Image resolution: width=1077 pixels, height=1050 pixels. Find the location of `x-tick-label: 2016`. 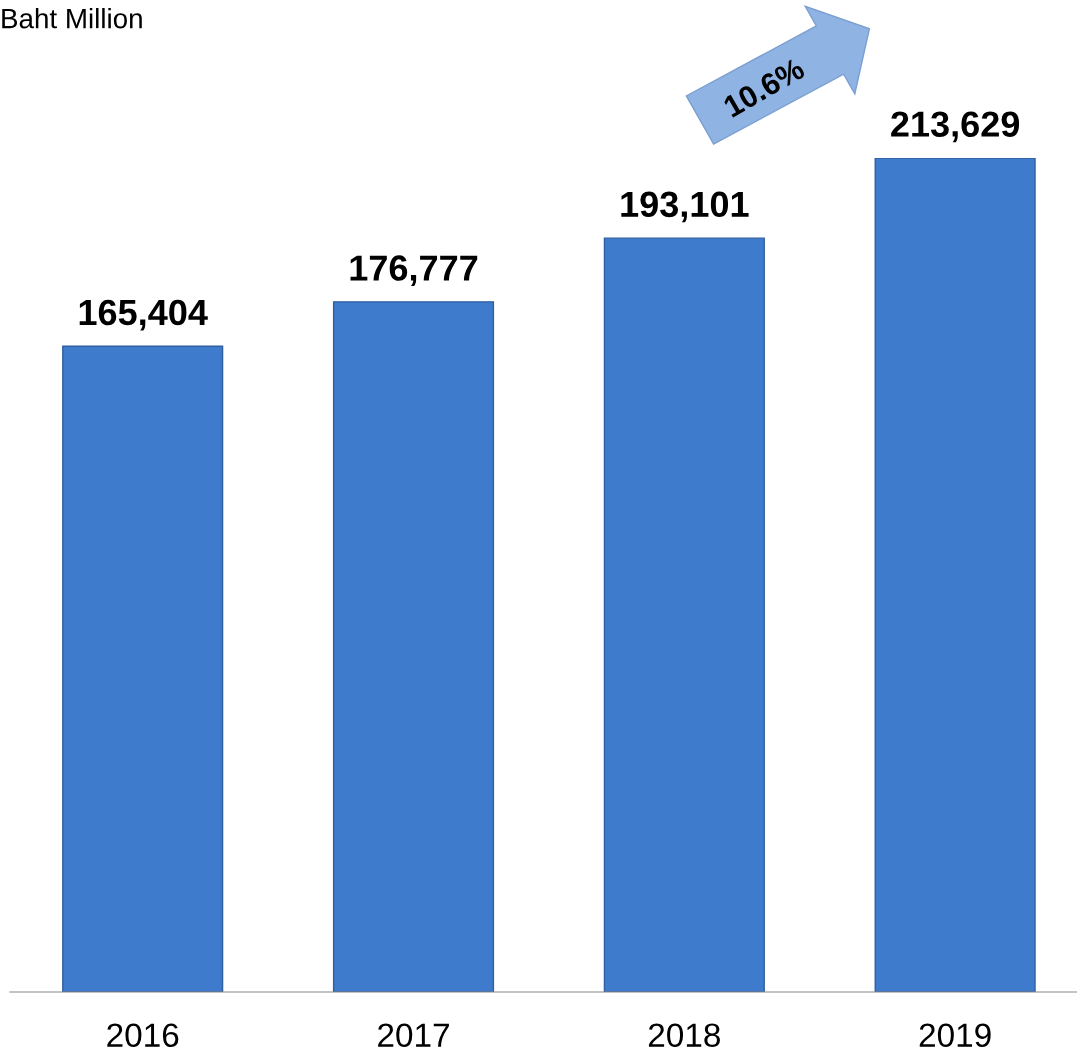

x-tick-label: 2016 is located at coordinates (143, 1035).